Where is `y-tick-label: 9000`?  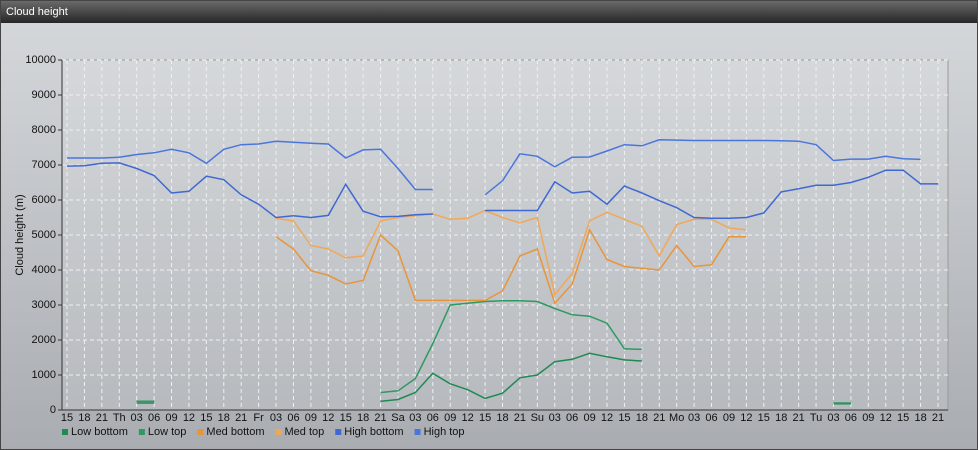 y-tick-label: 9000 is located at coordinates (44, 95).